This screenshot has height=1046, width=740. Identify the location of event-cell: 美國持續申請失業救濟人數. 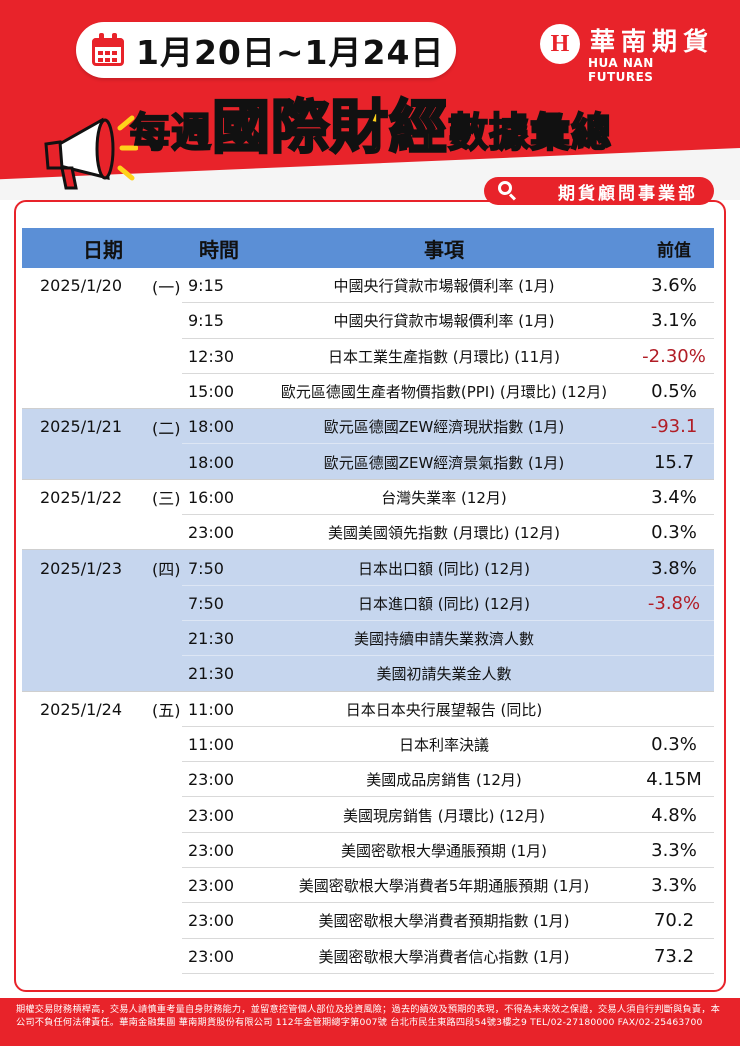
(443, 639).